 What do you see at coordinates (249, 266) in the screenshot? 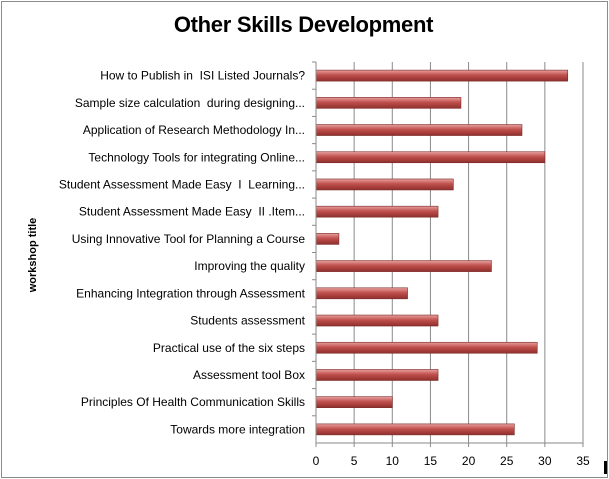
I see `category-label: Improving the quality` at bounding box center [249, 266].